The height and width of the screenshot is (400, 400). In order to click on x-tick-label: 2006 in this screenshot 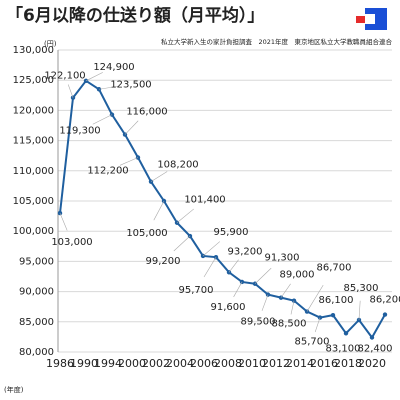, I will do `click(204, 363)`.